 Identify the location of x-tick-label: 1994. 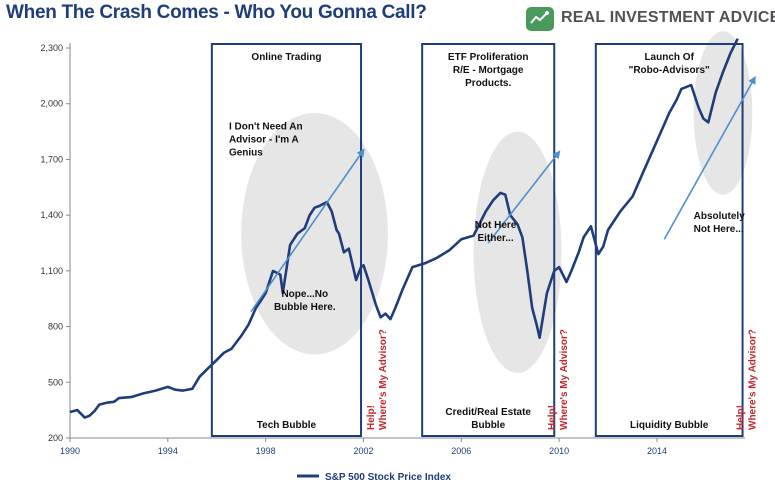
(168, 451).